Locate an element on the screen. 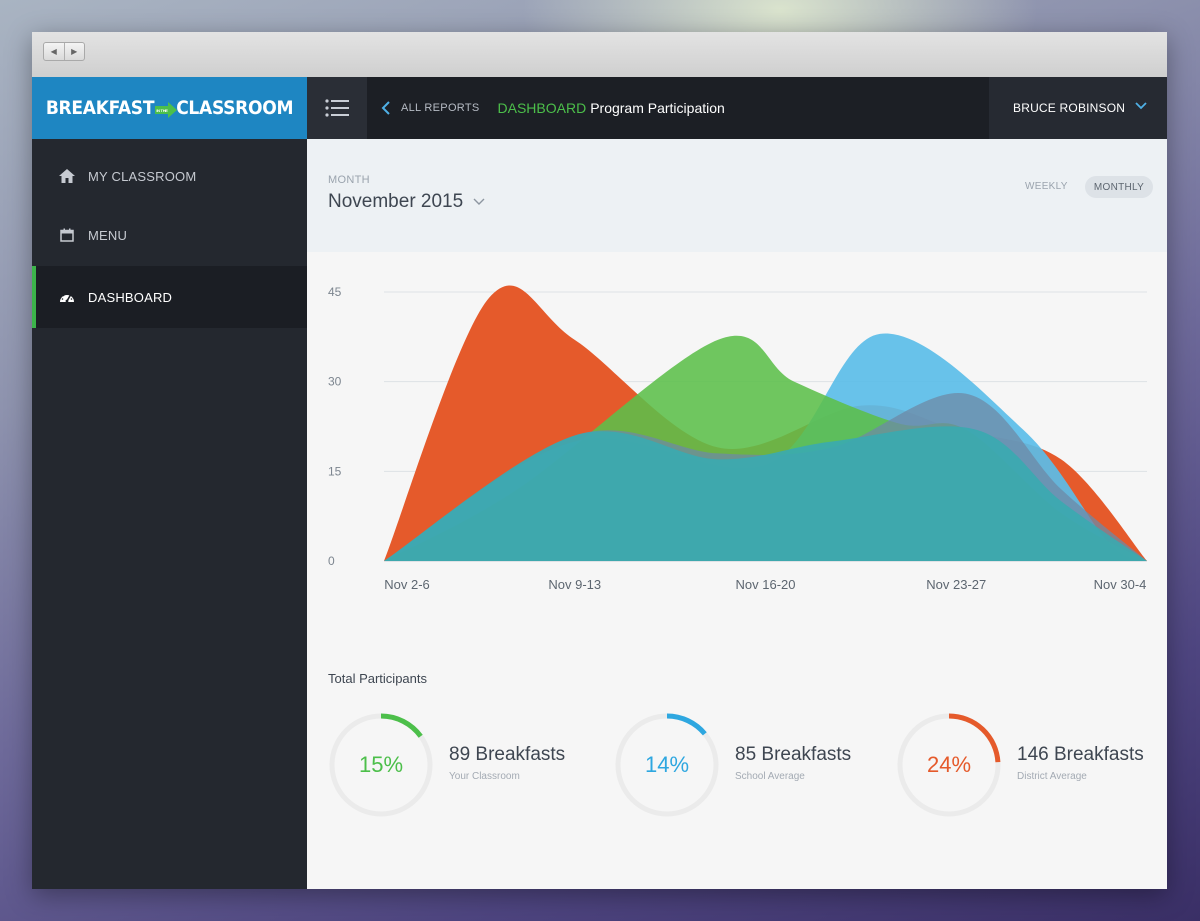 The image size is (1200, 921). forward-arrow-icon: ▶ is located at coordinates (74, 51).